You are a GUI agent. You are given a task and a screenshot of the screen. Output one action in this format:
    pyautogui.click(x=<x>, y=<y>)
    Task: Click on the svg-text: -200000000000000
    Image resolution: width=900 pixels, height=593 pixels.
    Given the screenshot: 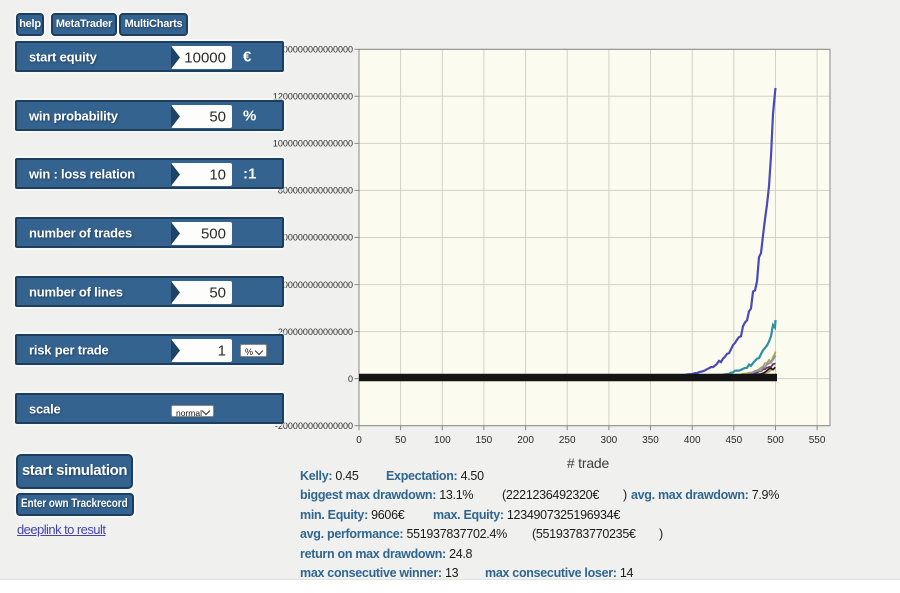 What is the action you would take?
    pyautogui.click(x=314, y=426)
    